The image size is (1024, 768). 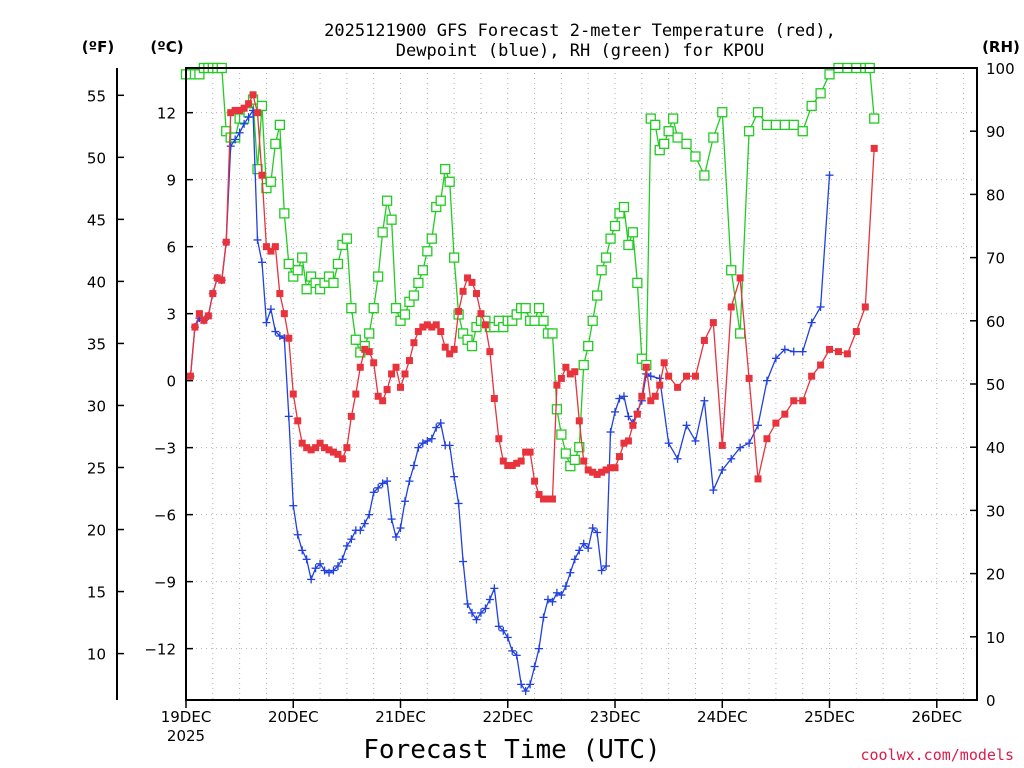 What do you see at coordinates (995, 638) in the screenshot?
I see `rh-tick-label: 10` at bounding box center [995, 638].